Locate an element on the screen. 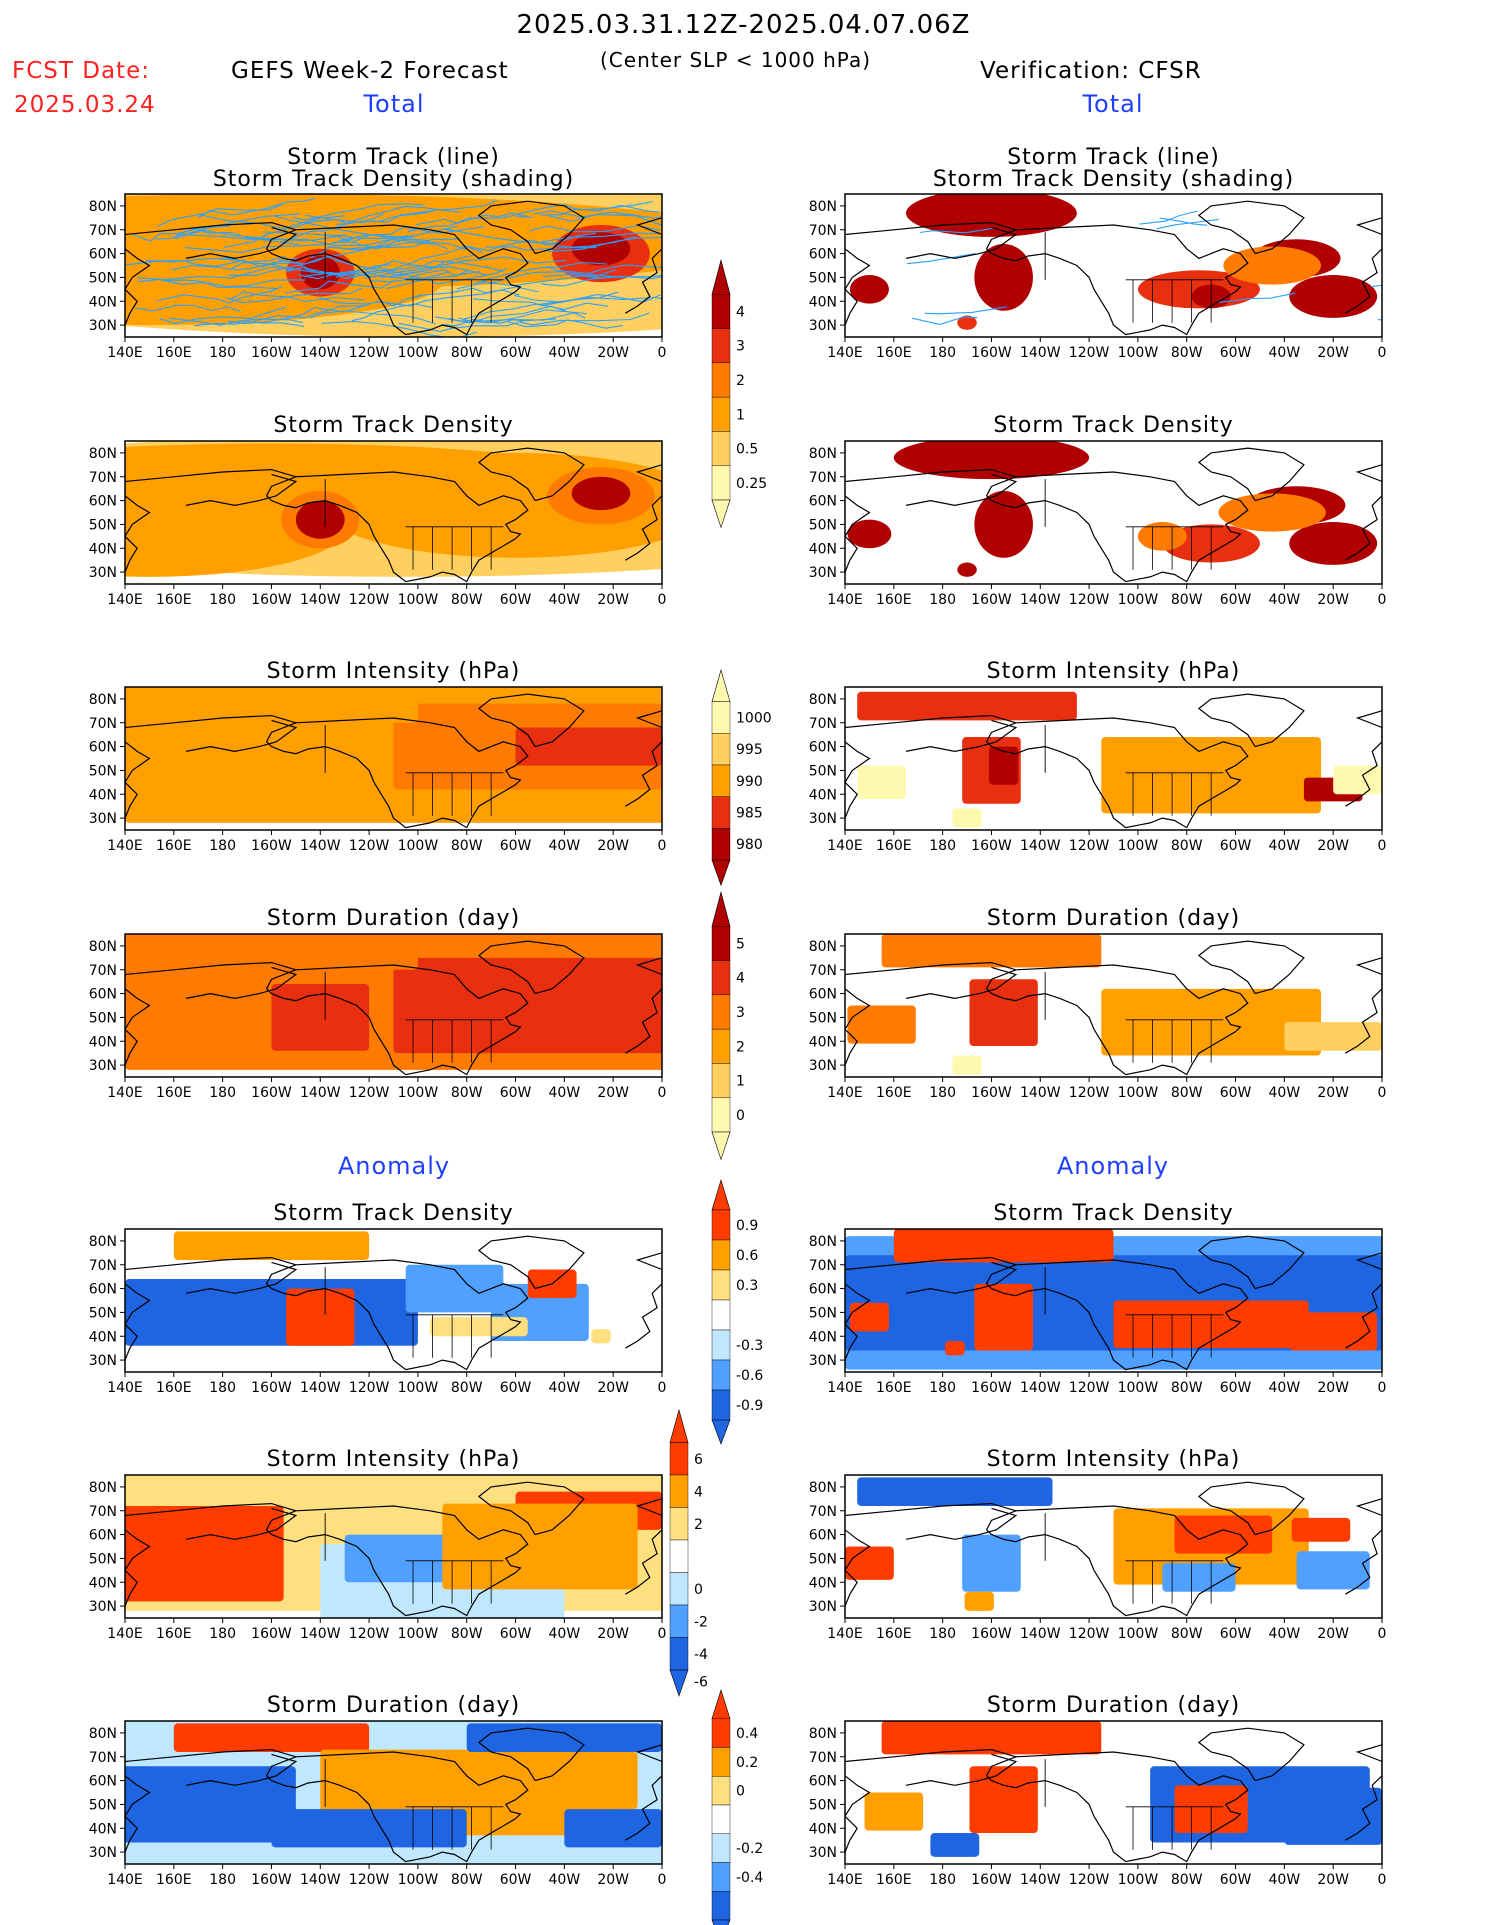 The image size is (1487, 1925). lat-tick-label: 70N is located at coordinates (103, 724).